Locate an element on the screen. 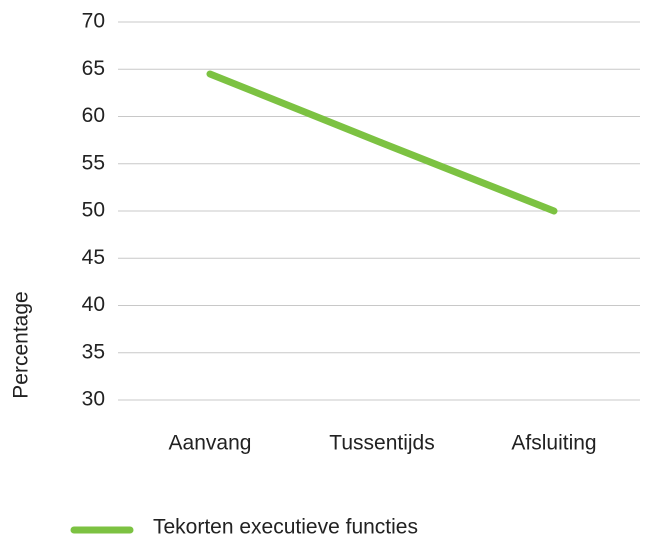 This screenshot has height=538, width=653. y-tick-label: 50 is located at coordinates (93, 210).